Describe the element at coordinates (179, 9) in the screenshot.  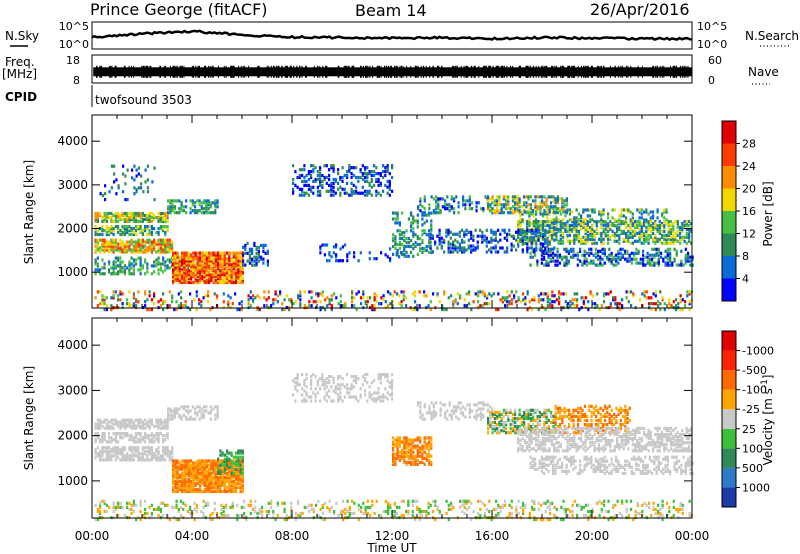
I see `station-title: Prince George (fitACF)` at that location.